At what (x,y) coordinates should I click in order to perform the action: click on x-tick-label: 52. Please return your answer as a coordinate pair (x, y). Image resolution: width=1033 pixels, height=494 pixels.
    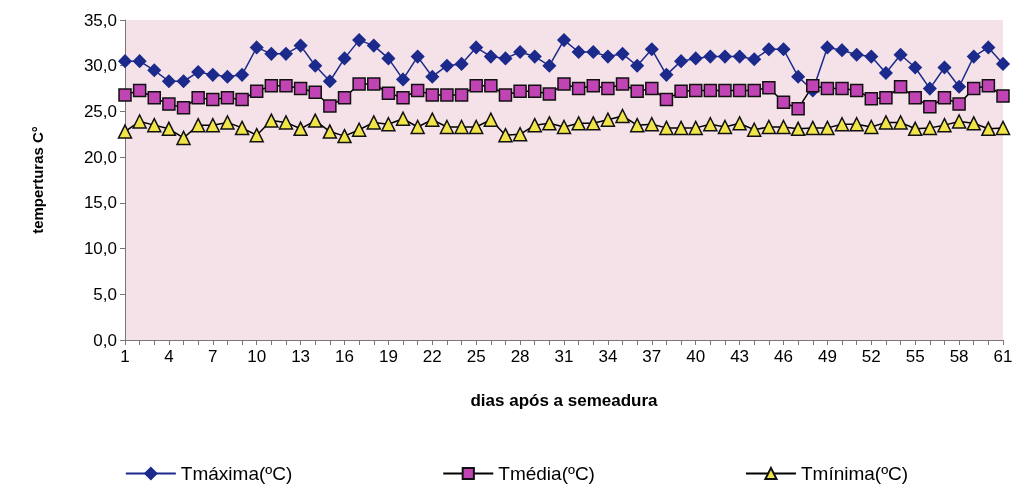
    Looking at the image, I should click on (871, 356).